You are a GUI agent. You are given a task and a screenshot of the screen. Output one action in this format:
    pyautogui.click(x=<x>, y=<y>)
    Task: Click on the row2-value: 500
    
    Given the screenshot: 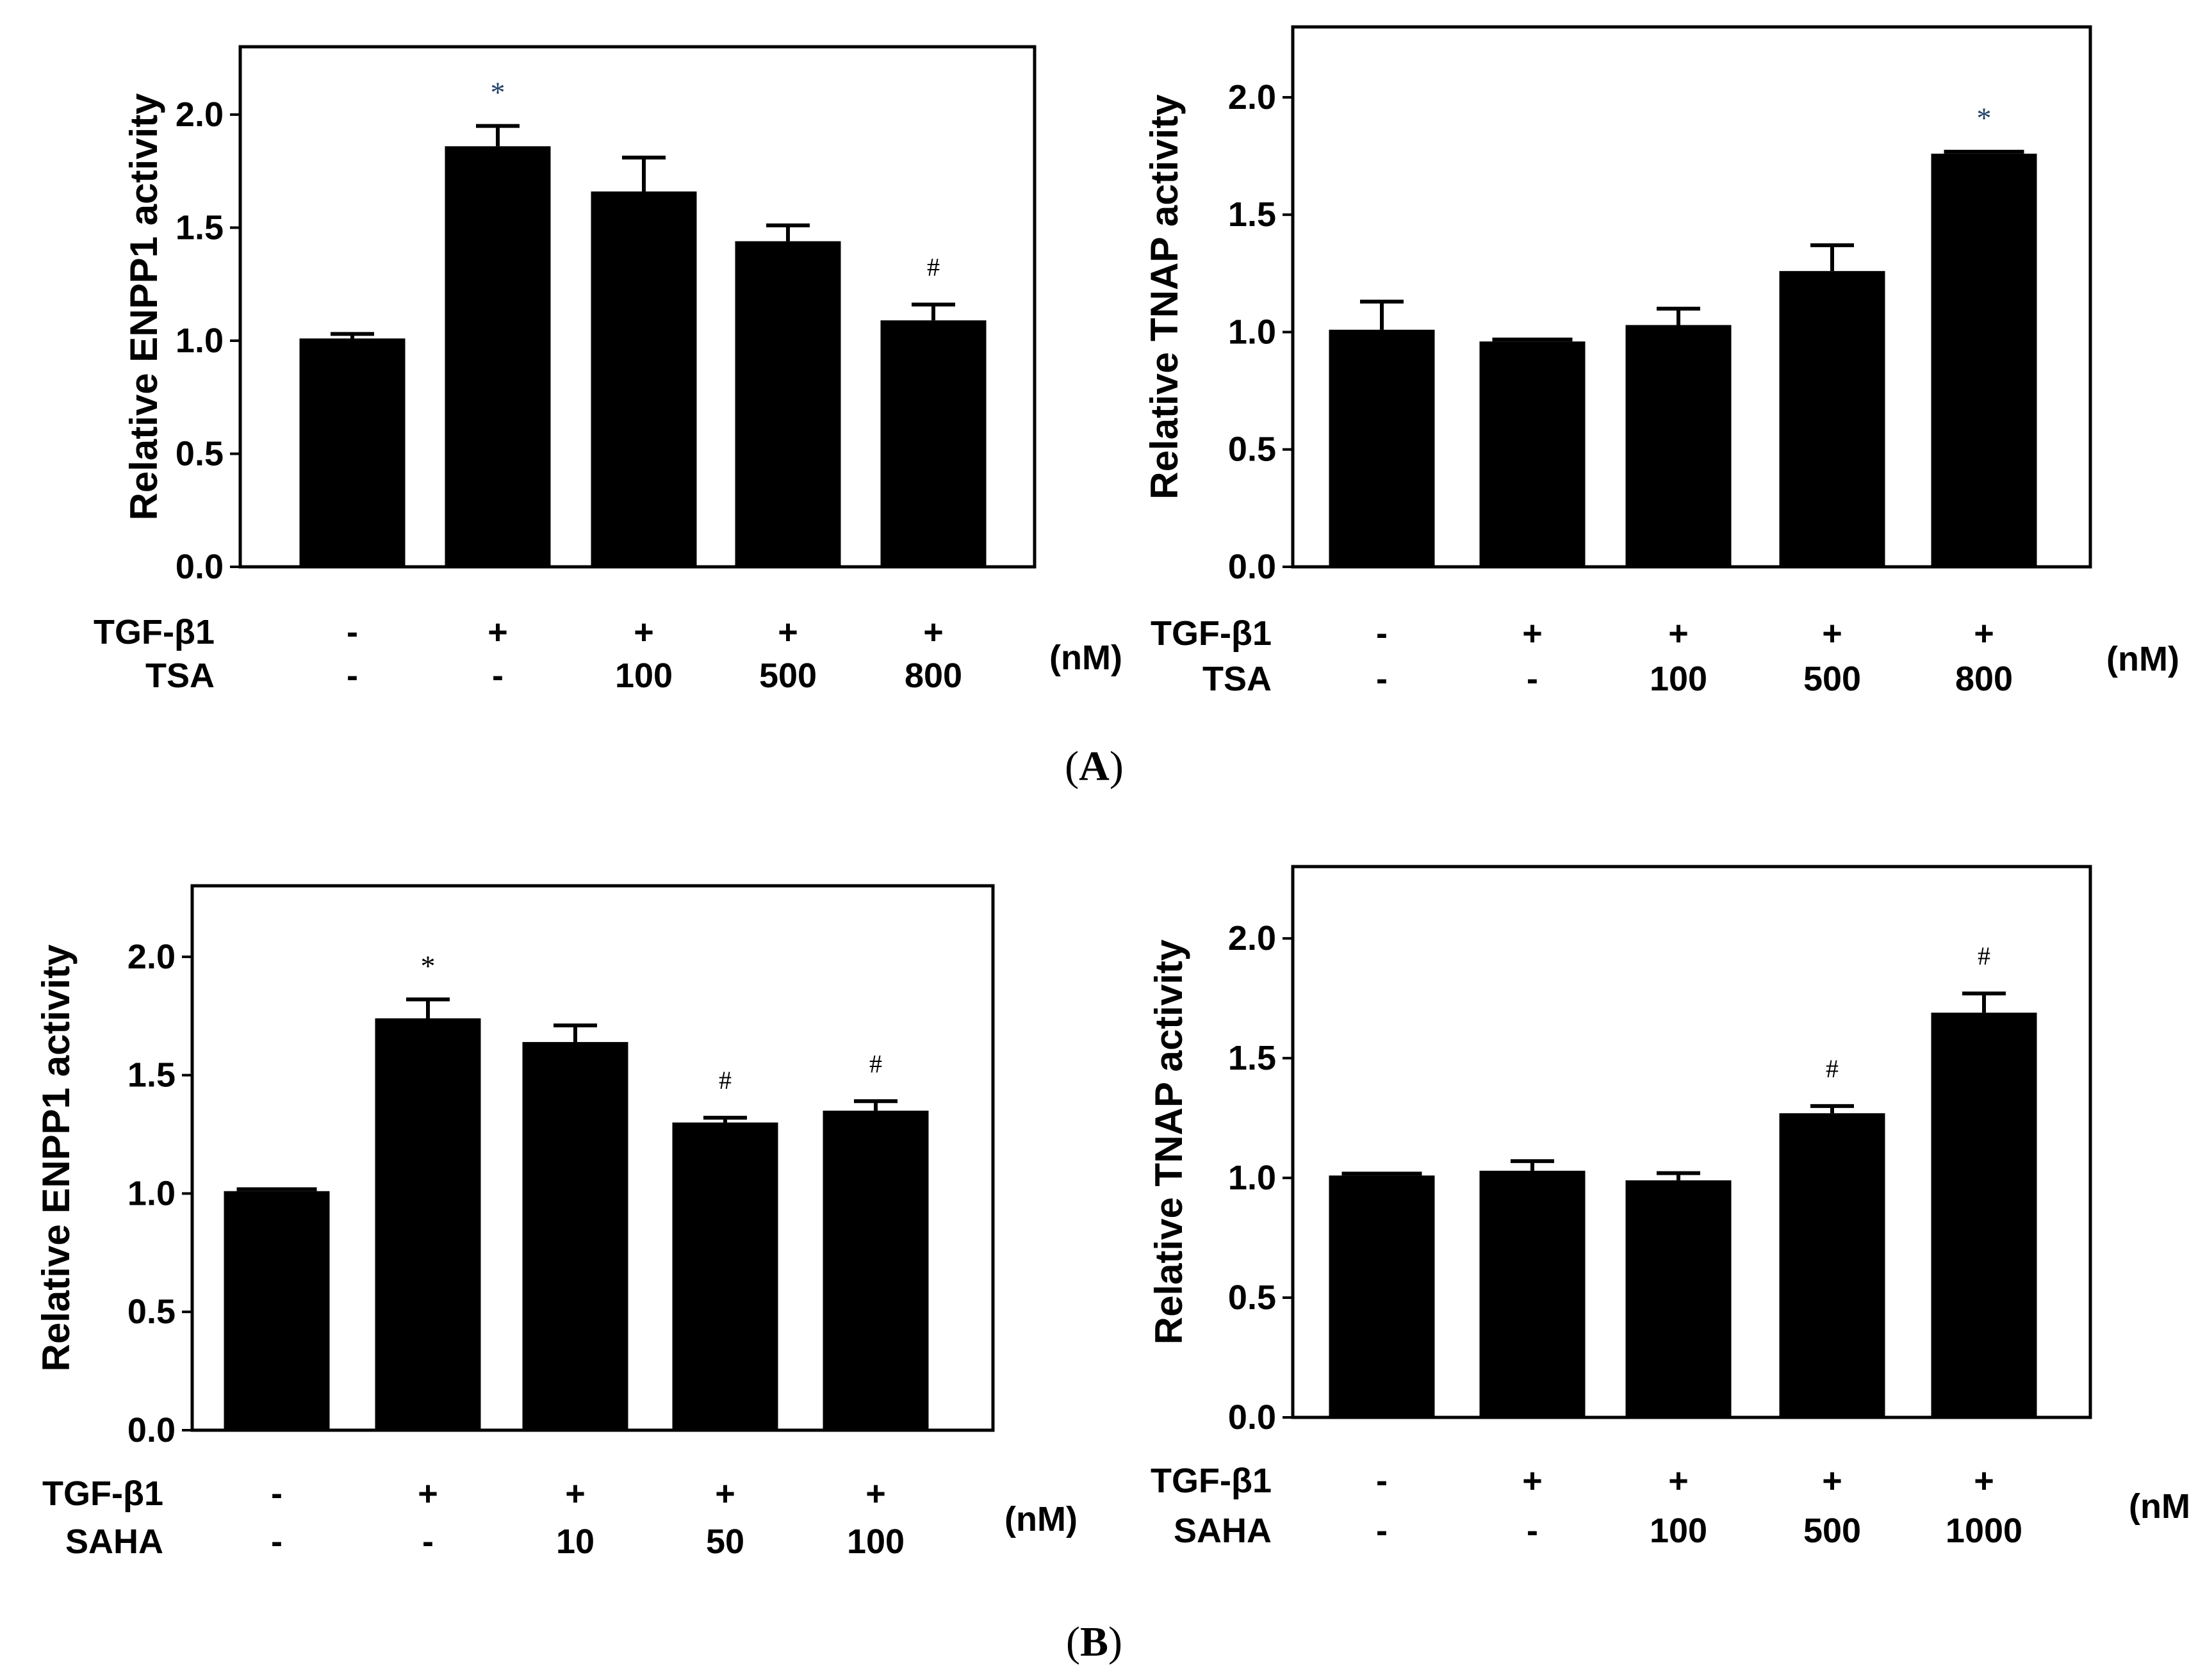 What is the action you would take?
    pyautogui.click(x=1832, y=1531)
    